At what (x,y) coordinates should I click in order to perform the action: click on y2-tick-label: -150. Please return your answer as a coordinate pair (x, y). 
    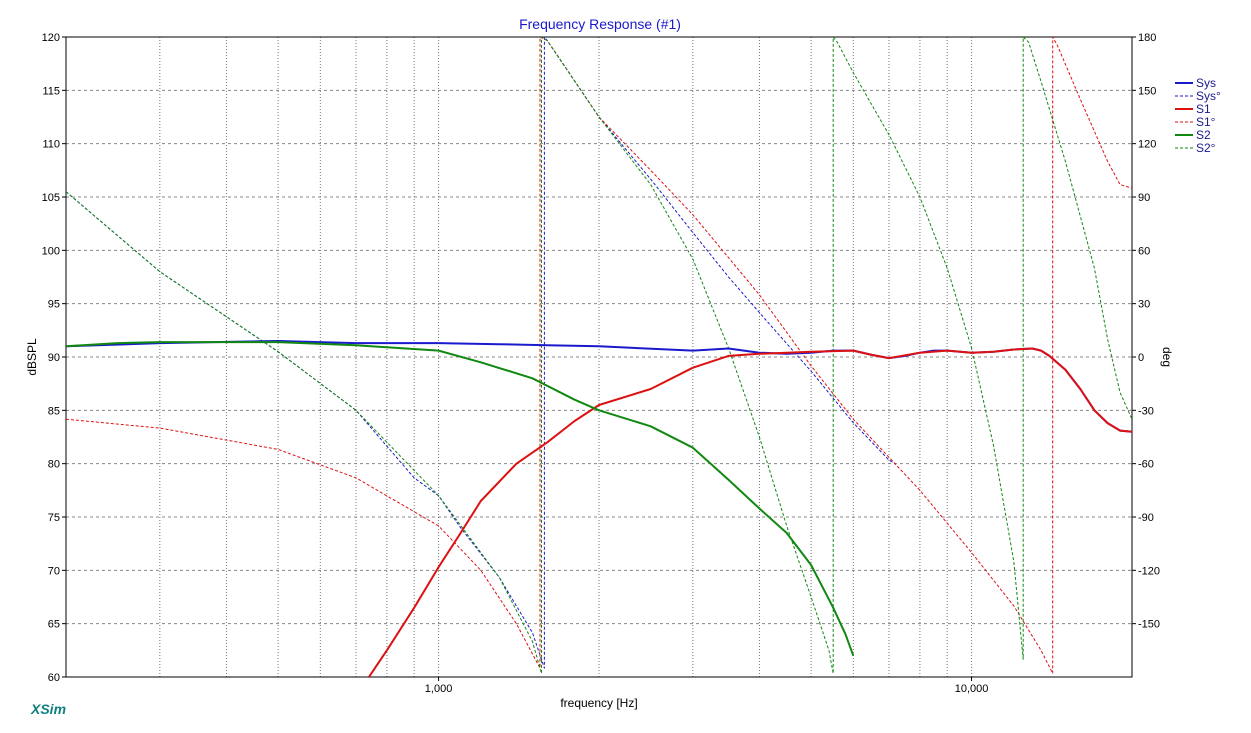
    Looking at the image, I should click on (1149, 625).